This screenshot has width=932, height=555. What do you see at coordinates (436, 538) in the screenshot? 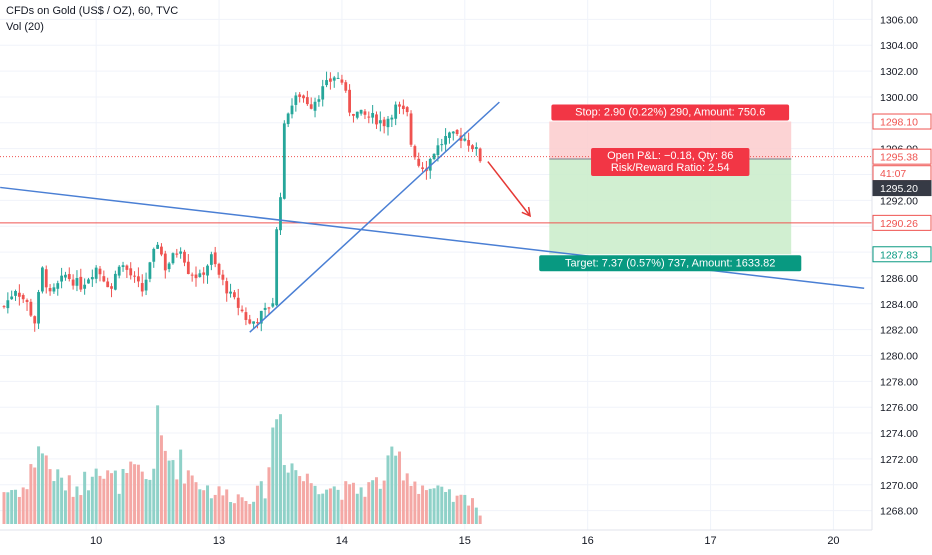
I see `time-axis: 10 13 14 15 16 17 20` at bounding box center [436, 538].